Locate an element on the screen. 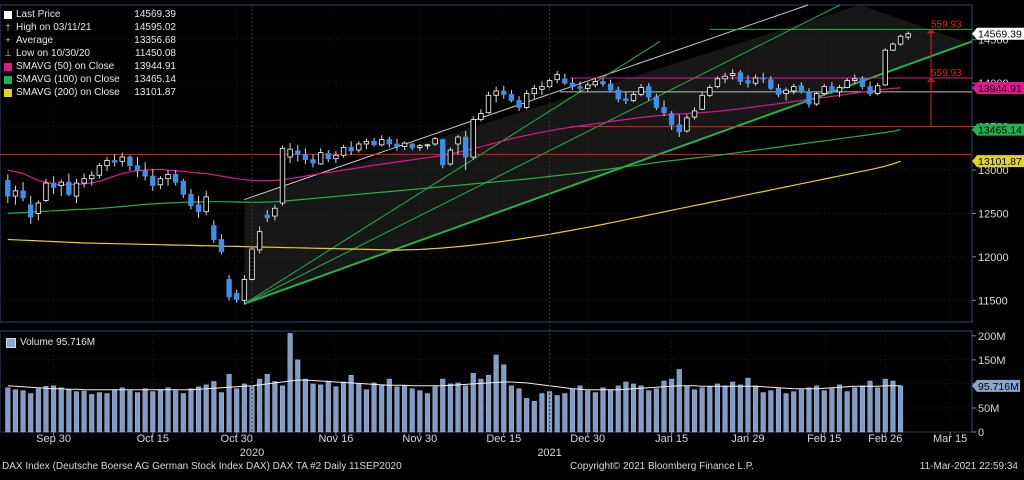 This screenshot has height=480, width=1024. x-axis-label: Oct 30 is located at coordinates (237, 439).